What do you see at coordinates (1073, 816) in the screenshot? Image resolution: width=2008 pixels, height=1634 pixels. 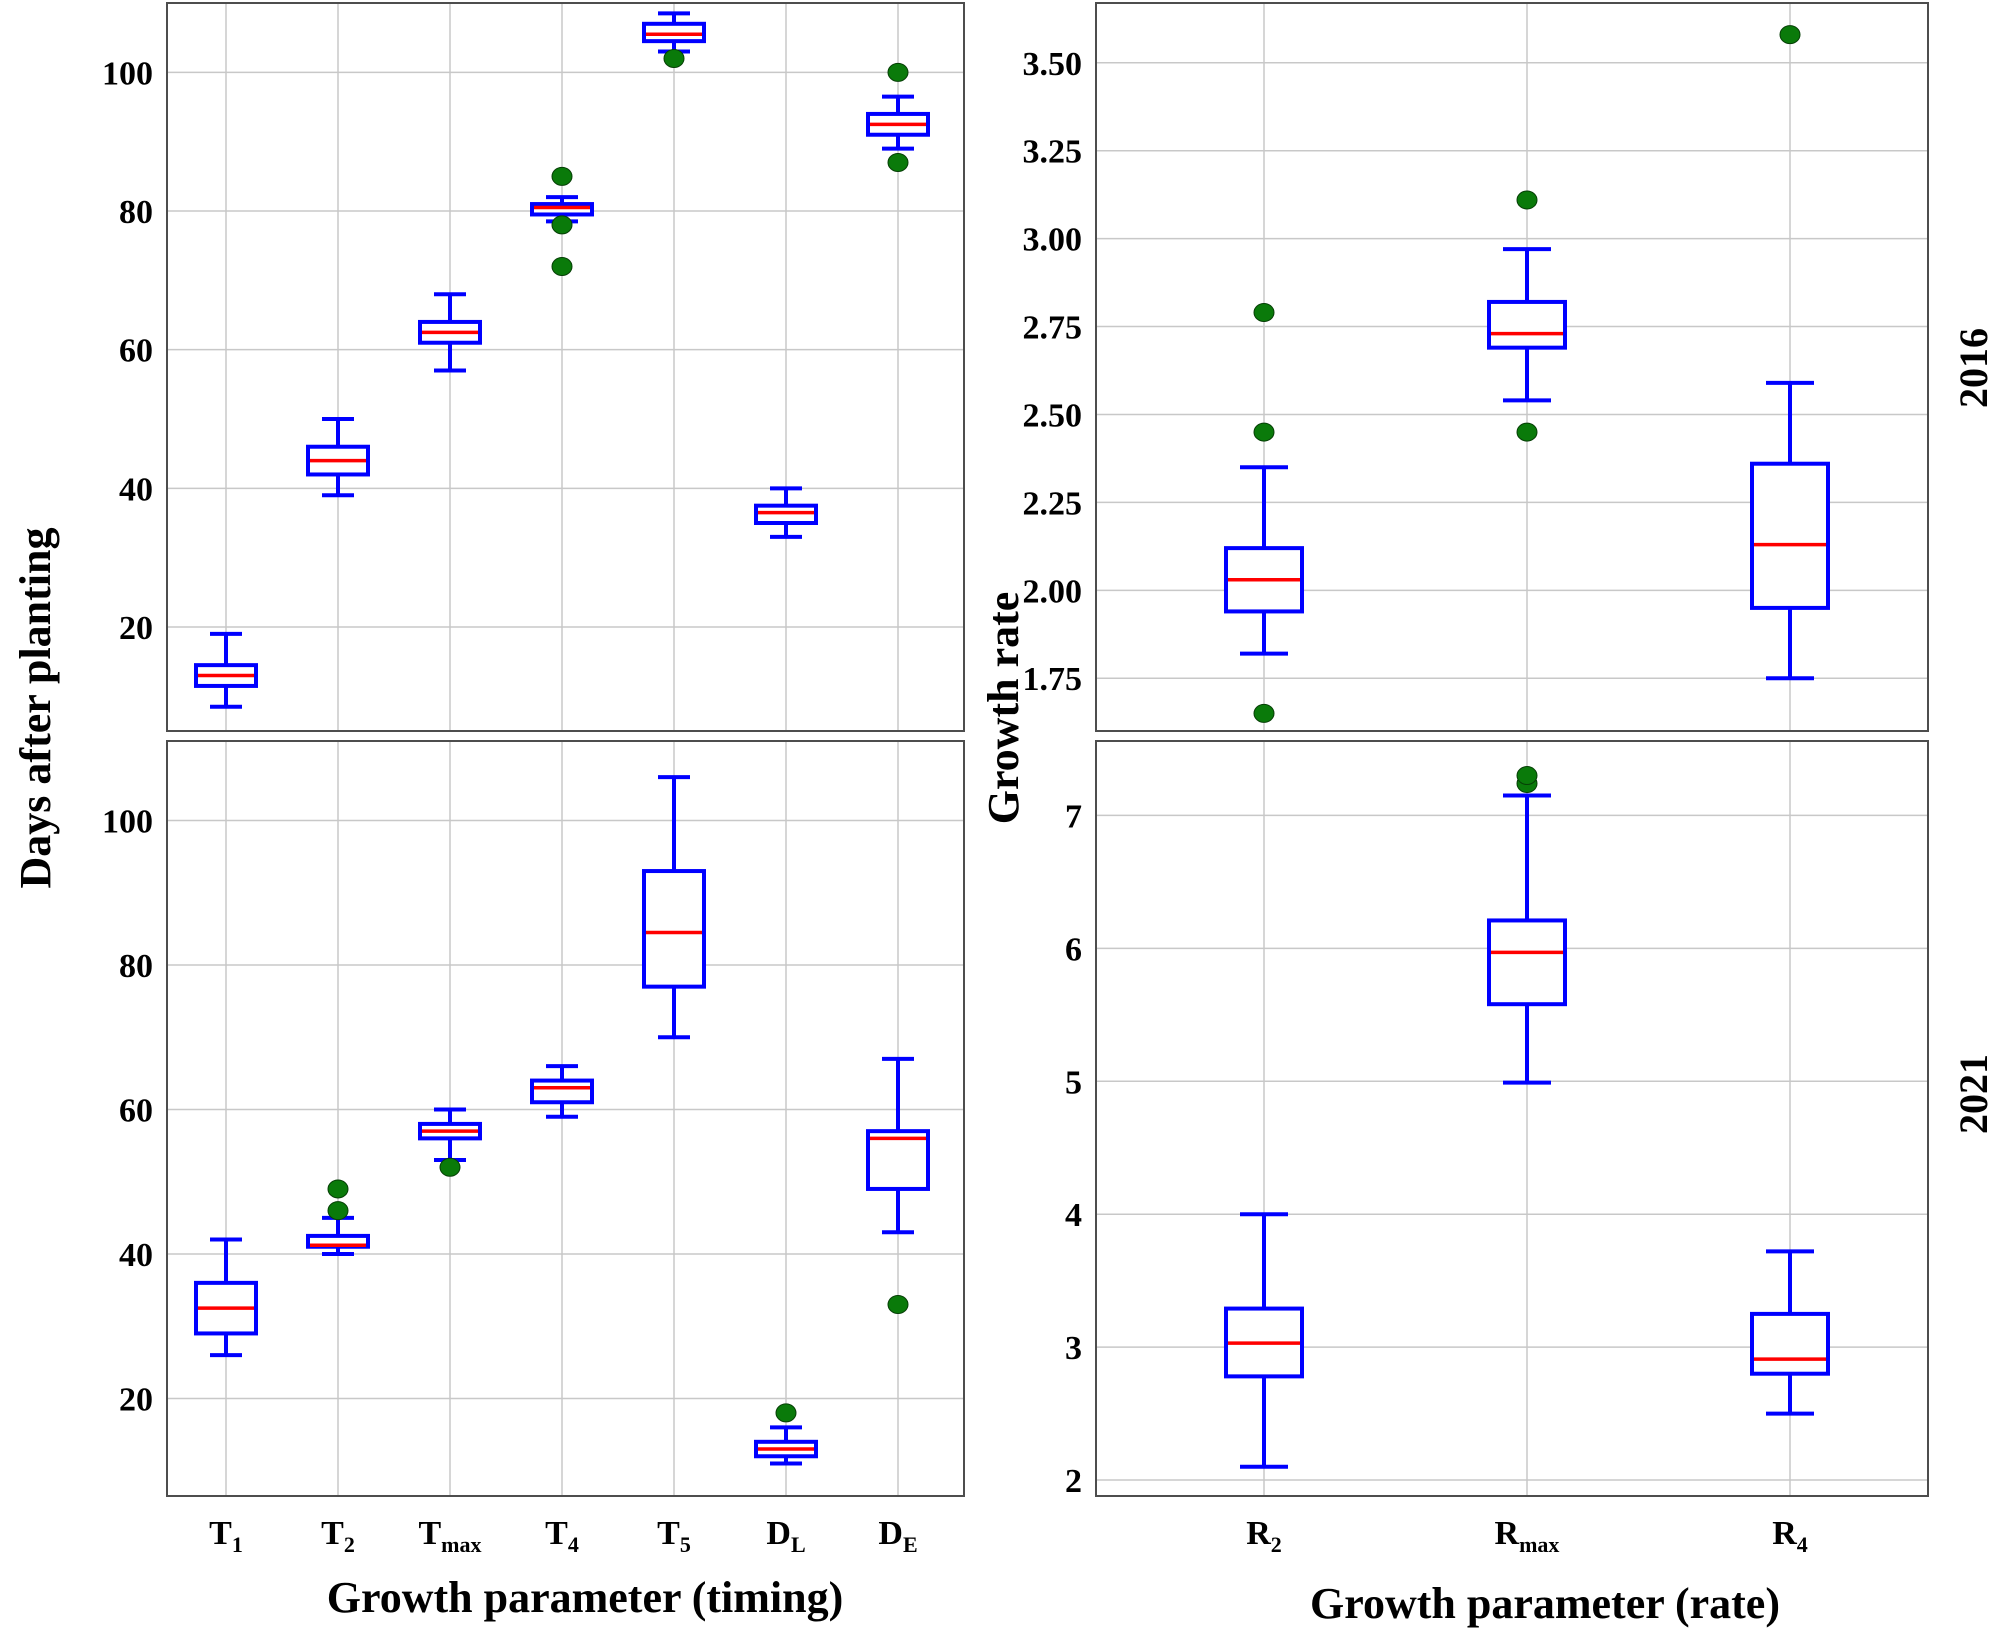 I see `y-tick-label: 7` at bounding box center [1073, 816].